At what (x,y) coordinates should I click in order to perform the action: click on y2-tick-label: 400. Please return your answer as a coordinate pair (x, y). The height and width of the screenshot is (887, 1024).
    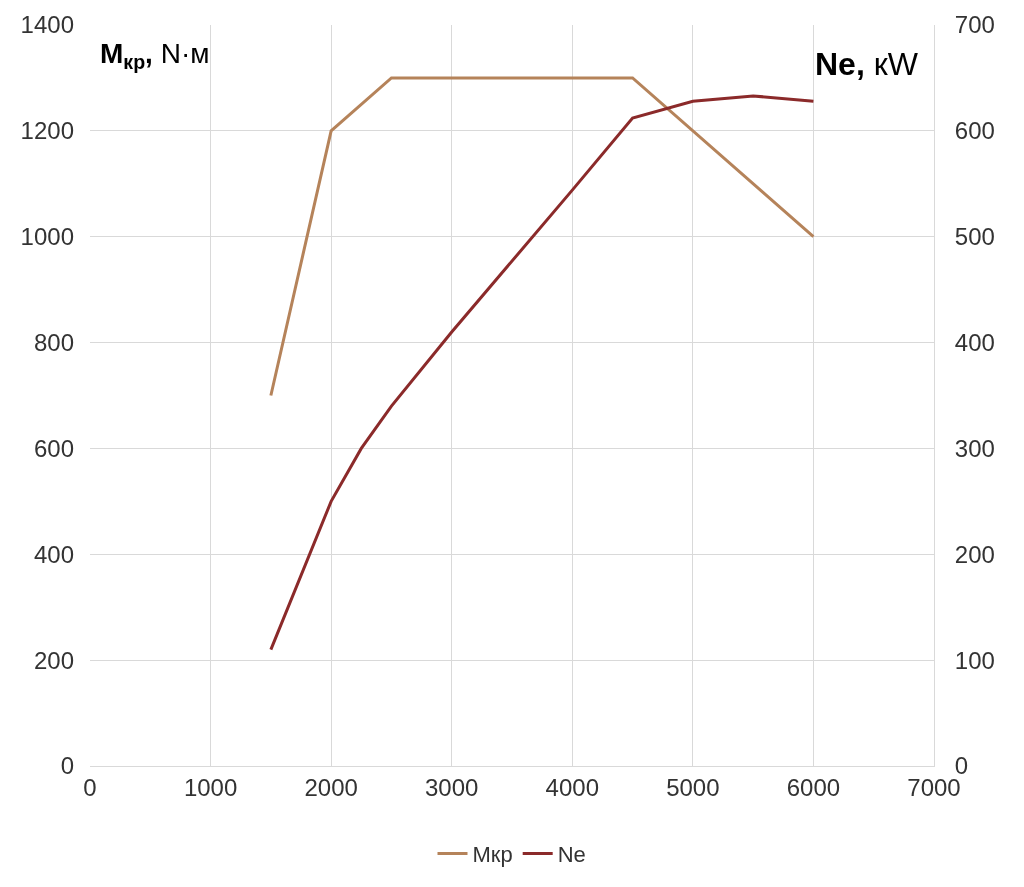
    Looking at the image, I should click on (974, 342).